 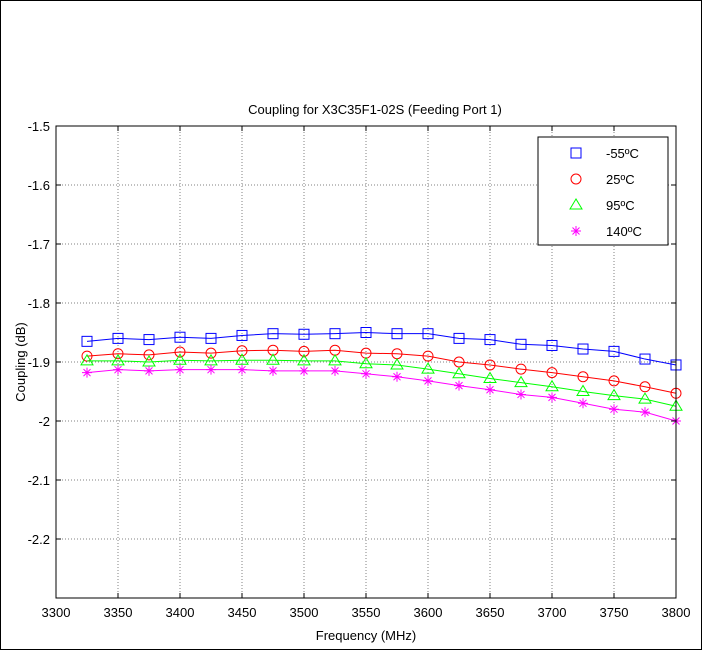 I want to click on x-tick-label: 3700, so click(x=552, y=612).